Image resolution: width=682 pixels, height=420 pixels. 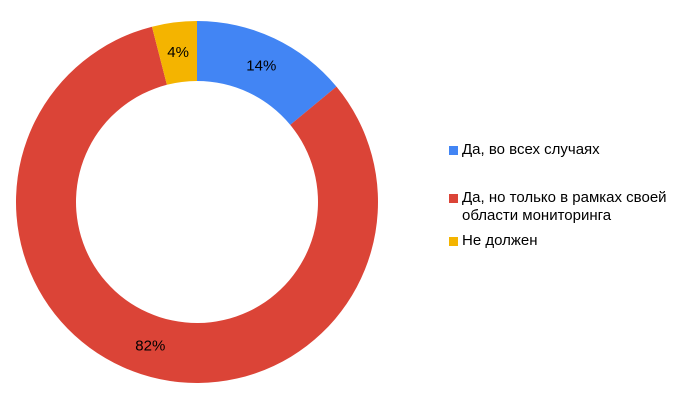 I want to click on legend-item-0: Да, во всех случаях, so click(x=563, y=150).